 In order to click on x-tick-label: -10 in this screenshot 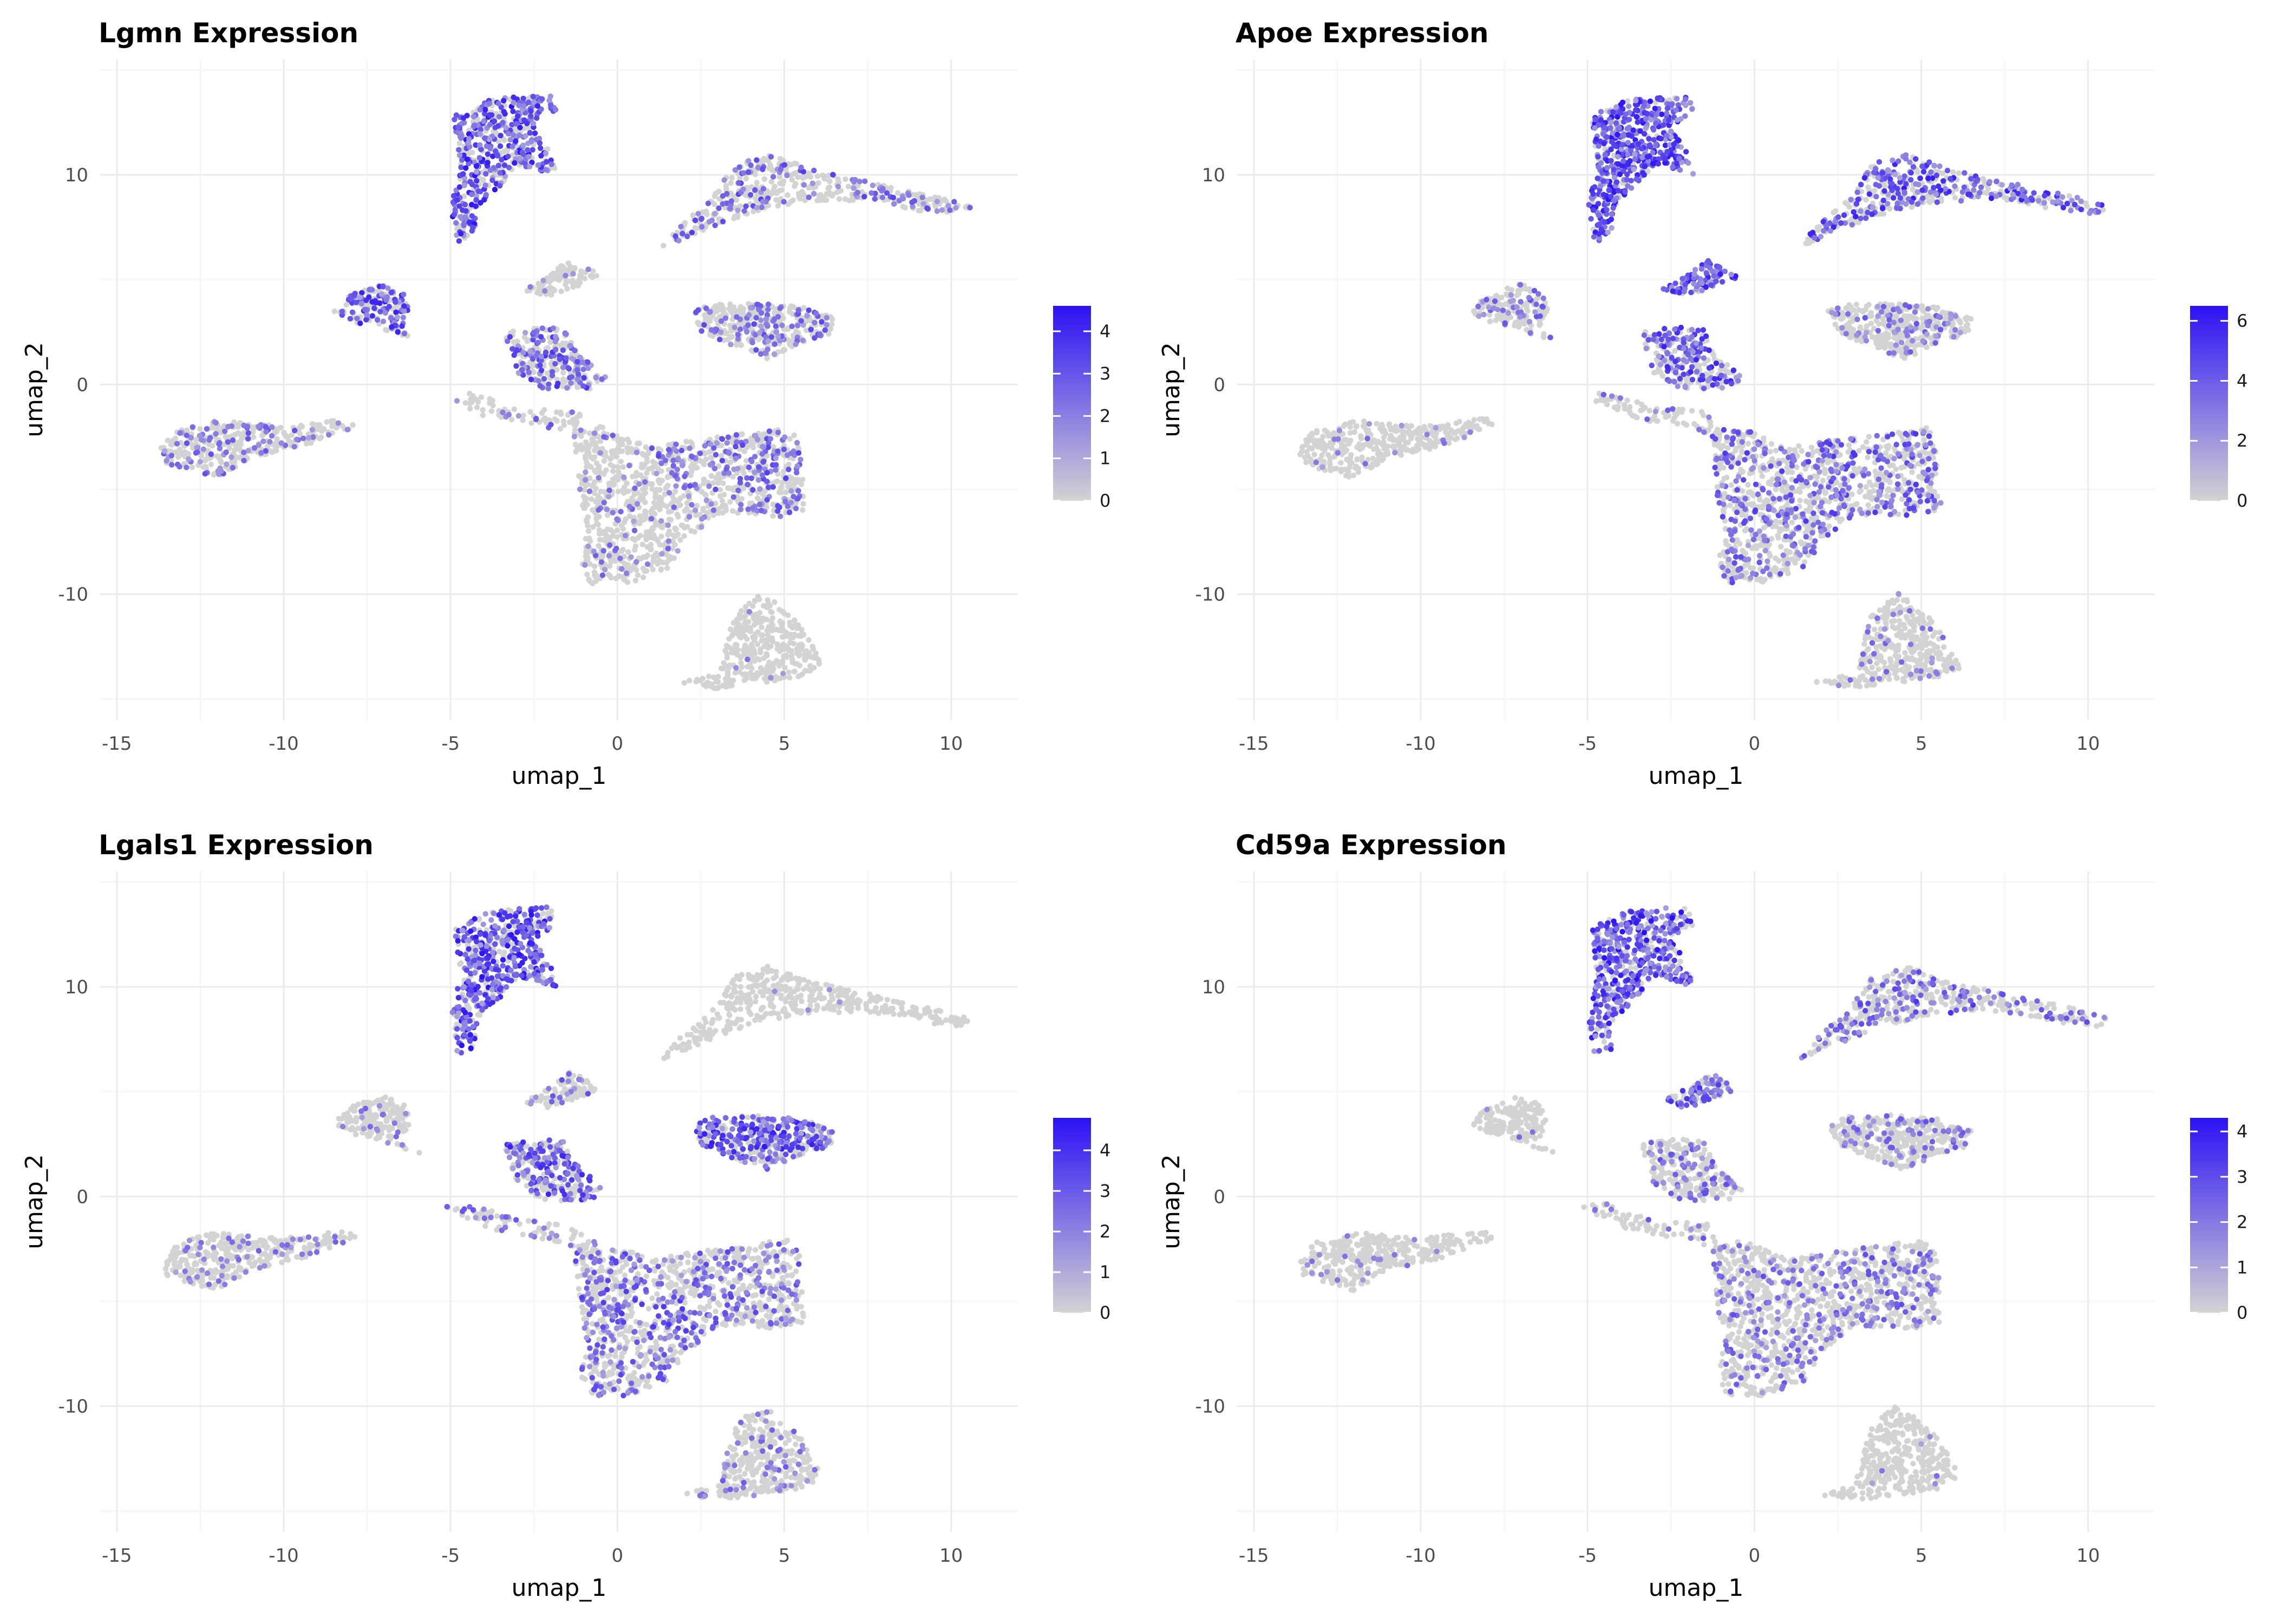, I will do `click(284, 744)`.